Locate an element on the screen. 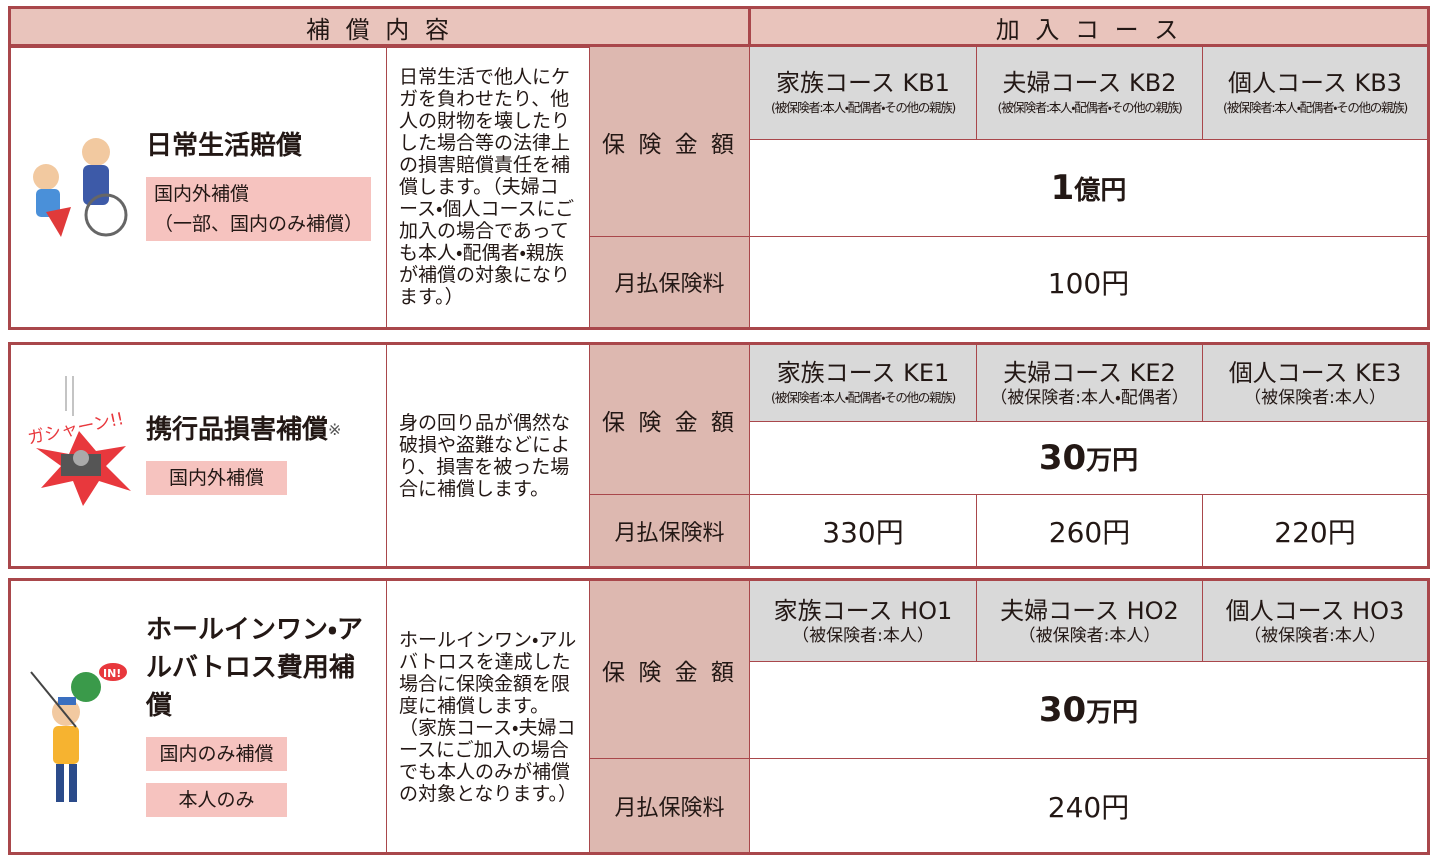 The width and height of the screenshot is (1432, 855). tag-line: 本人のみ is located at coordinates (216, 799).